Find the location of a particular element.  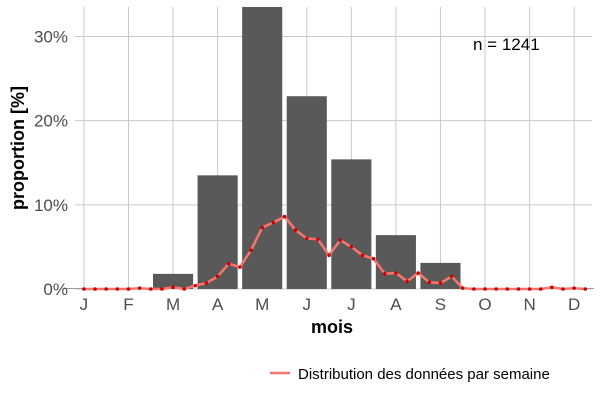

legend: Distribution des données par semaine is located at coordinates (410, 374).